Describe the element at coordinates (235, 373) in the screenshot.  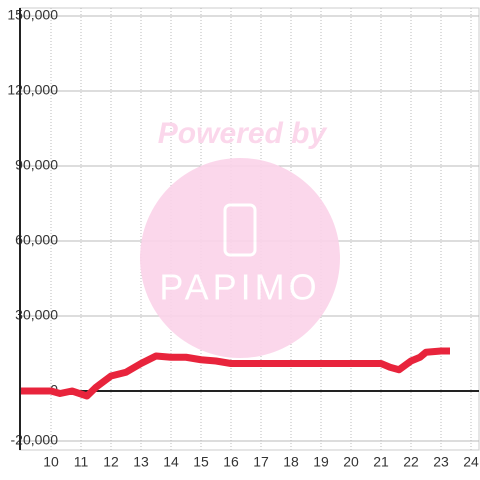
I see `data-line` at that location.